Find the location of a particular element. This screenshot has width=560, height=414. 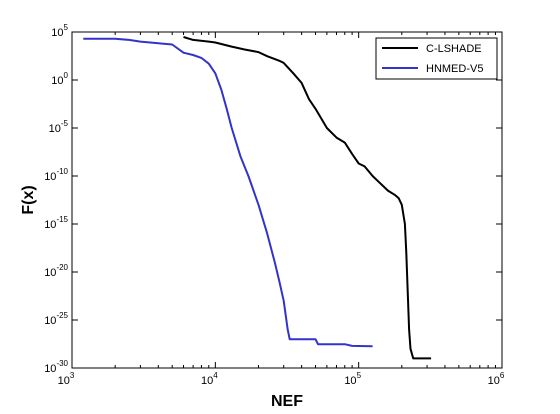

y-tick-exponent: -10 is located at coordinates (62, 171).